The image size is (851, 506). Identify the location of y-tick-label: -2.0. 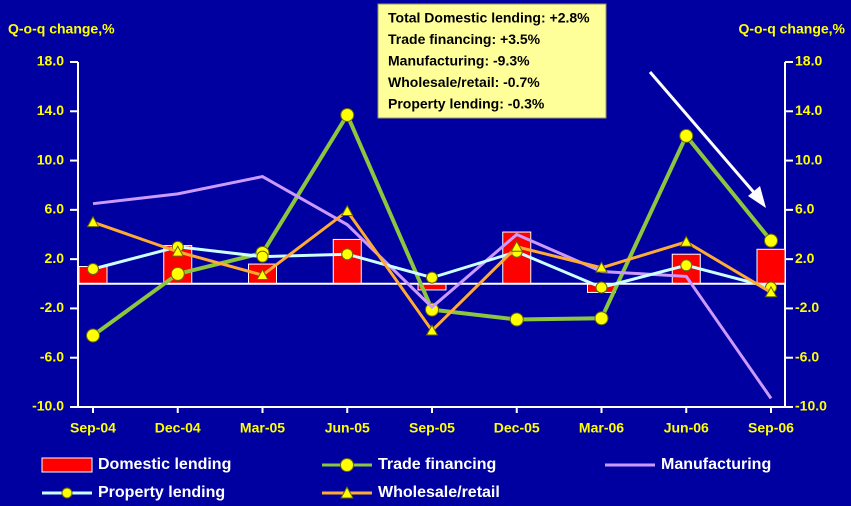
(52, 307).